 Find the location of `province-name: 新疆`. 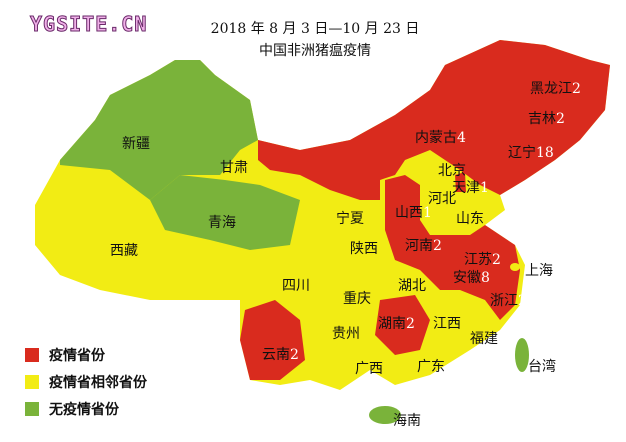

province-name: 新疆 is located at coordinates (136, 144).